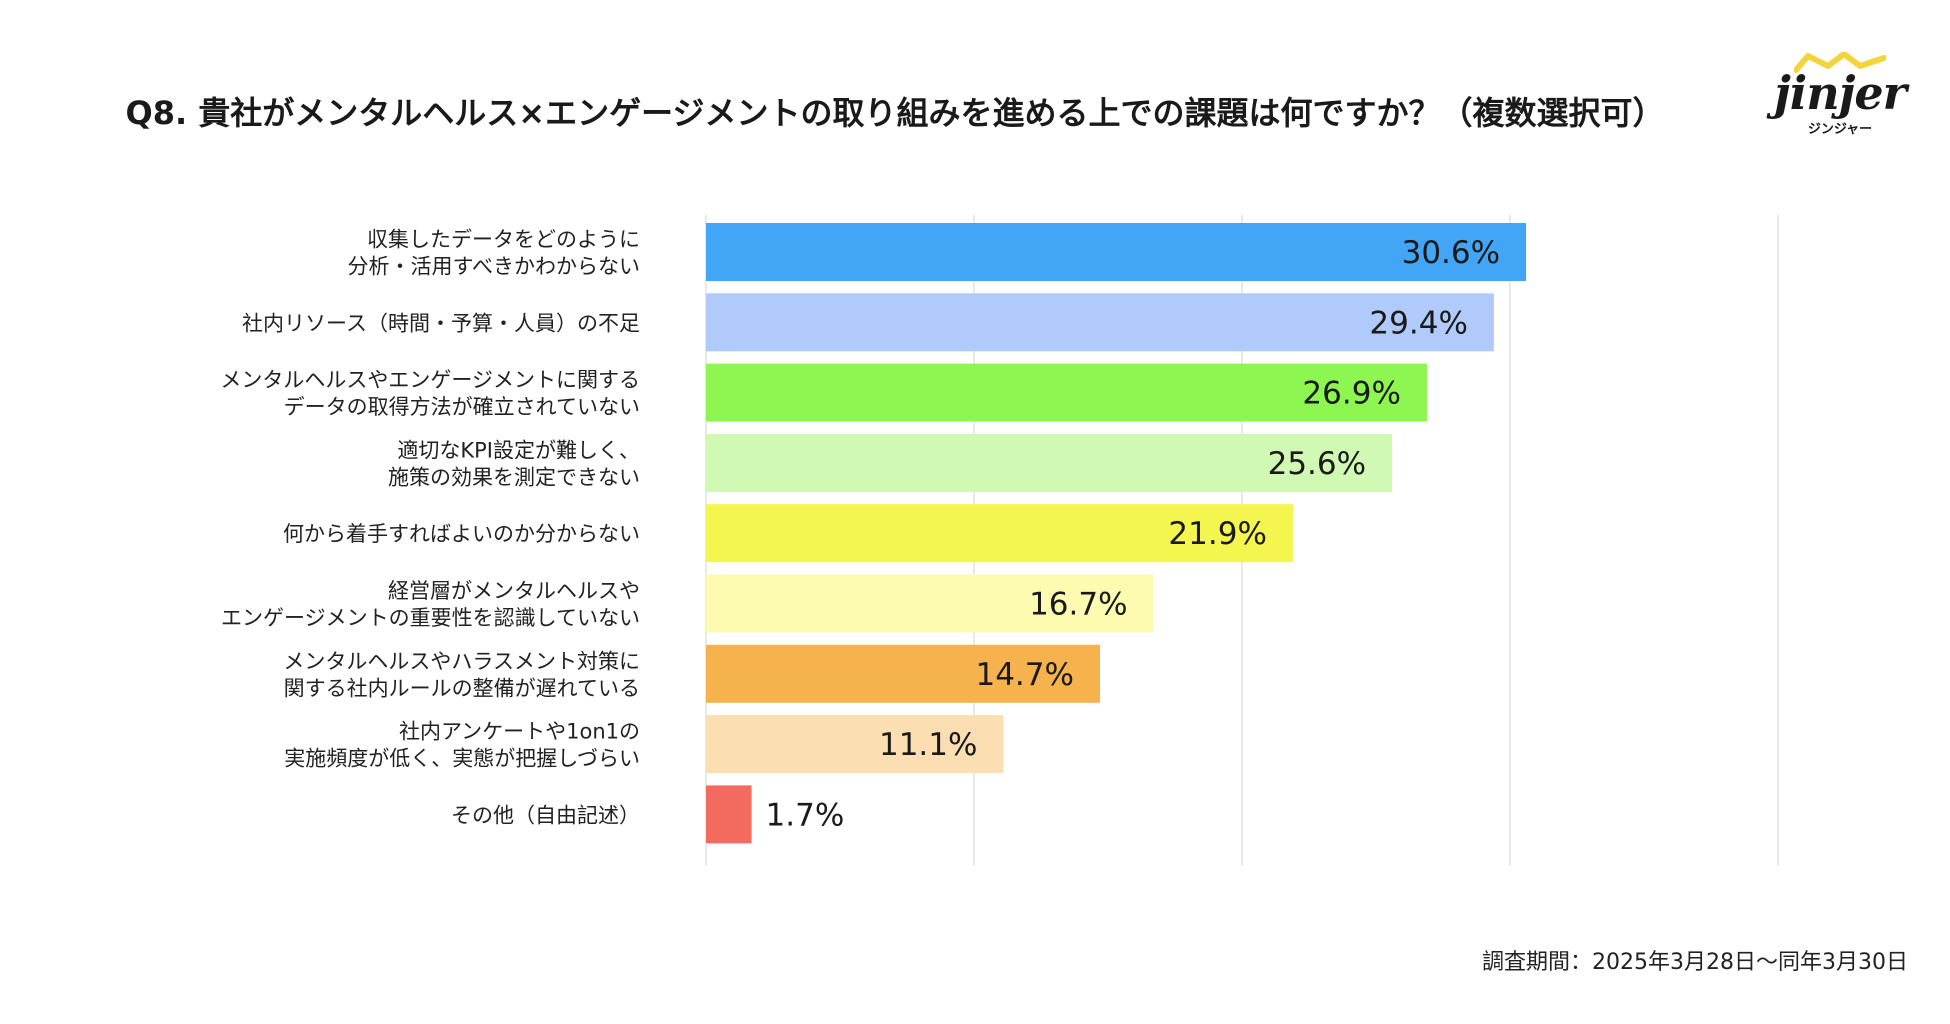 The image size is (1950, 1024). What do you see at coordinates (1078, 605) in the screenshot?
I see `value-label-5: 16.7%` at bounding box center [1078, 605].